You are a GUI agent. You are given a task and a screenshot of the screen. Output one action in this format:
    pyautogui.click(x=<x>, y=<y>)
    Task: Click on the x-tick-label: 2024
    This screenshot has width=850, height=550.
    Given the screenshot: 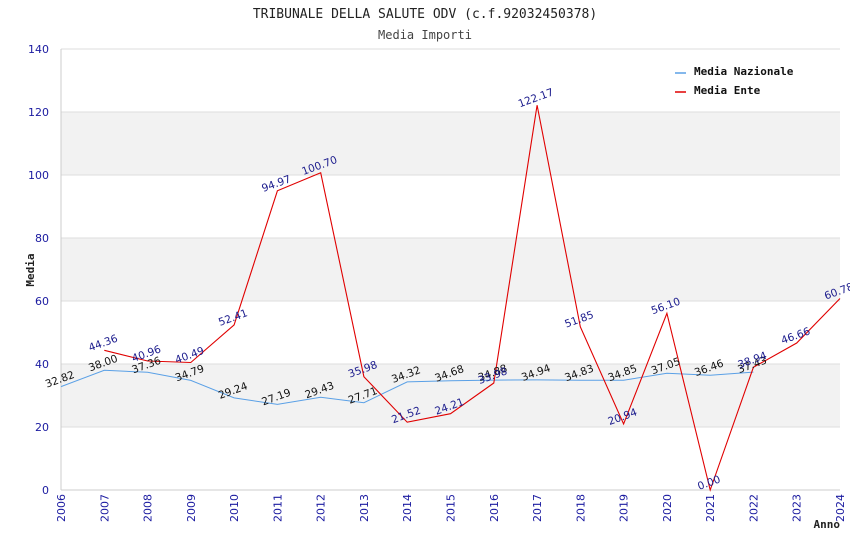 What is the action you would take?
    pyautogui.click(x=840, y=508)
    